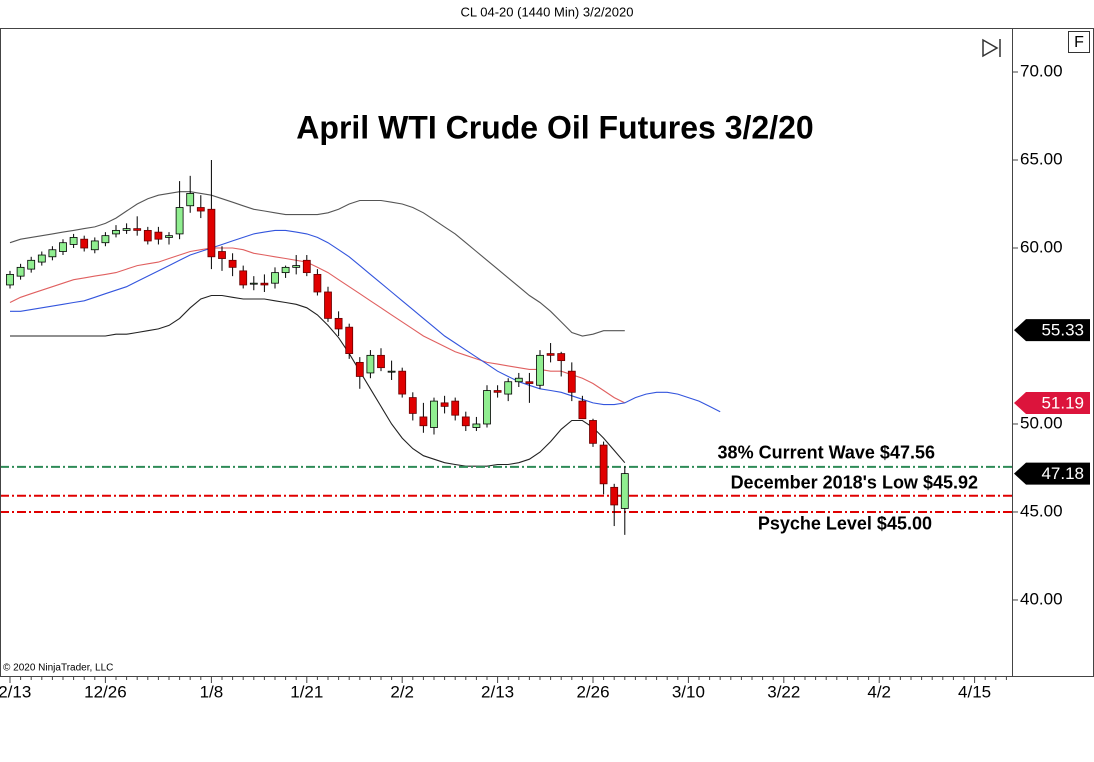 The height and width of the screenshot is (762, 1094). Describe the element at coordinates (783, 691) in the screenshot. I see `x-tick-label: 3/22` at that location.